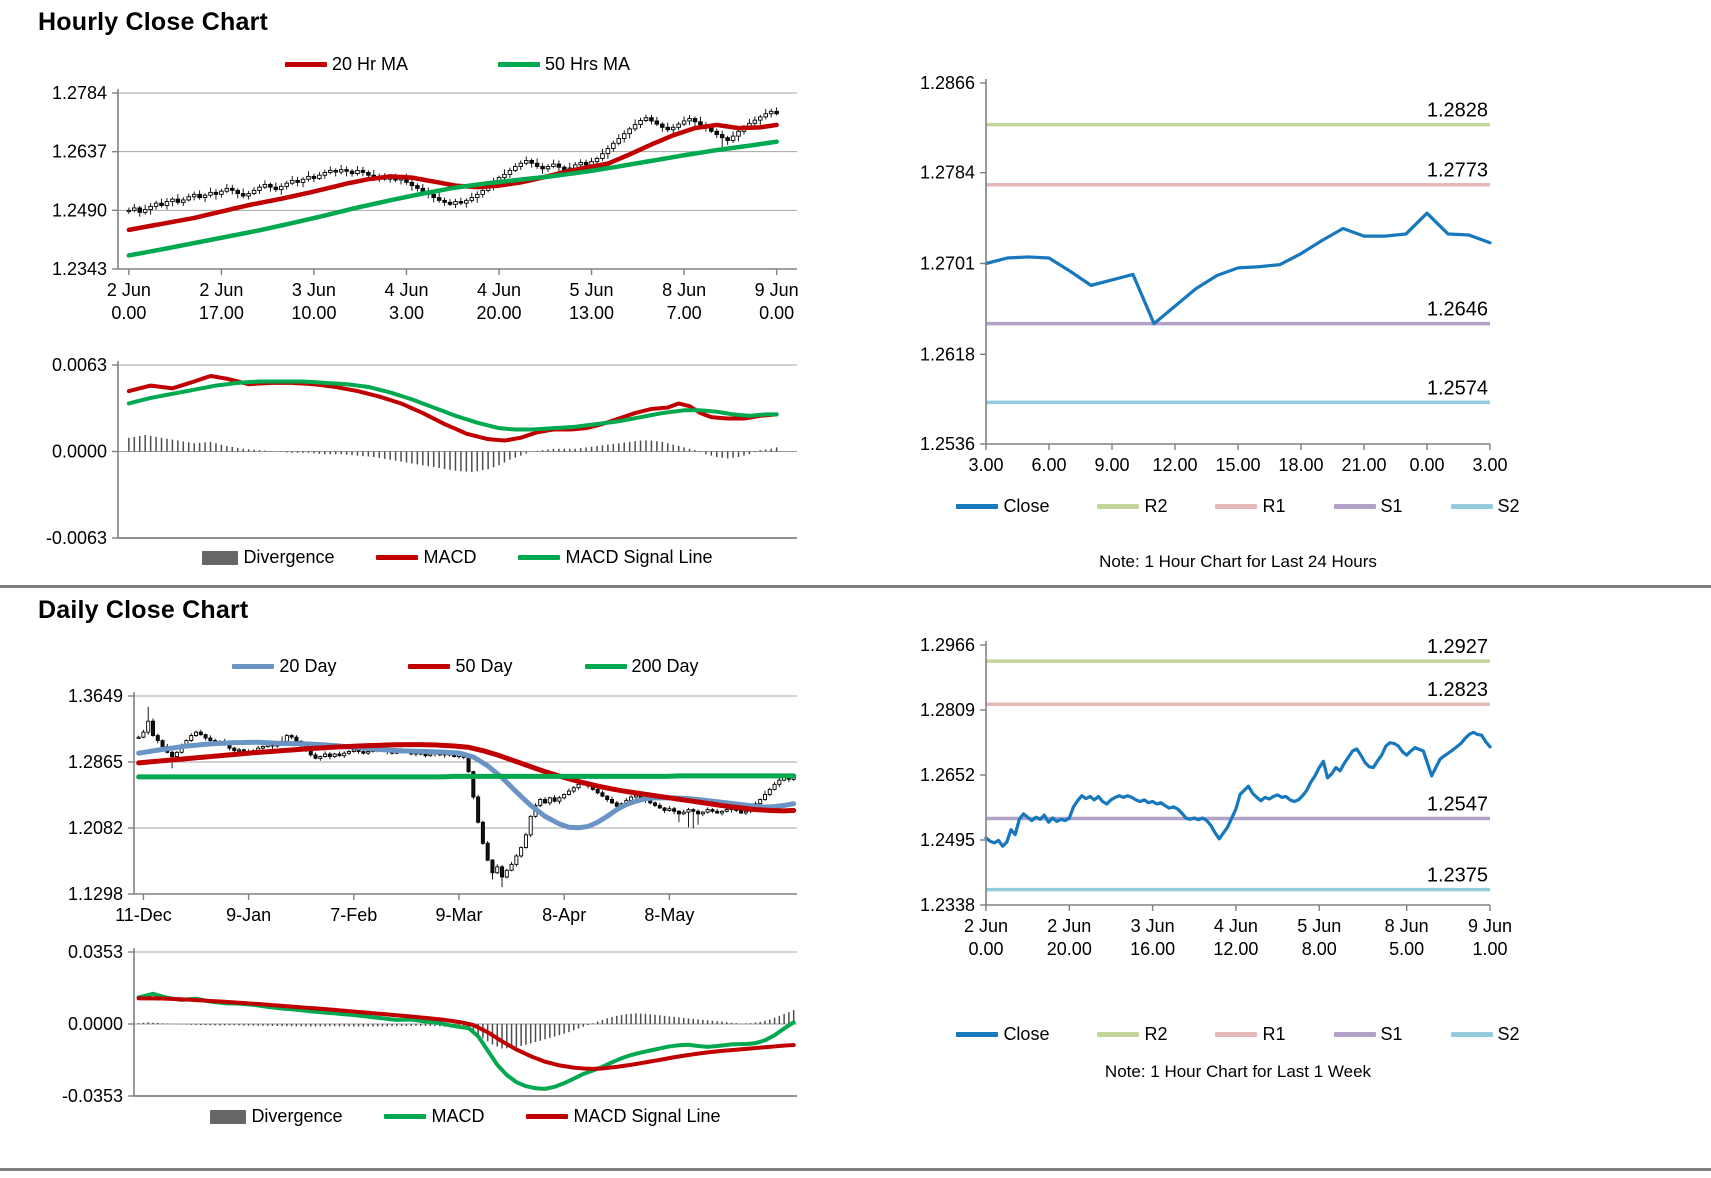 The image size is (1711, 1178). What do you see at coordinates (1457, 804) in the screenshot?
I see `pivot-label-s1: 1.2547` at bounding box center [1457, 804].